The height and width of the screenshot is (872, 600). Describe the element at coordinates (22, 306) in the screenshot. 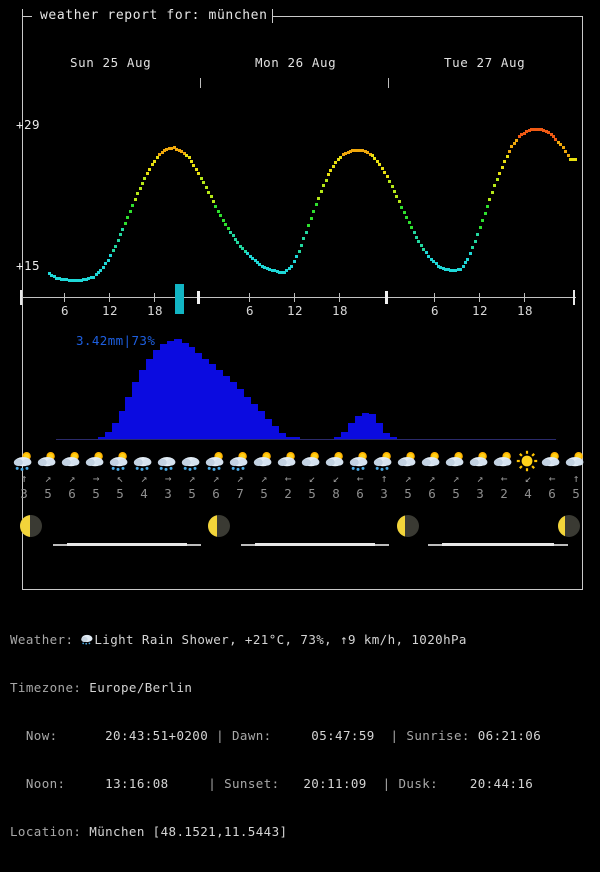

I see `frame-left-border` at that location.